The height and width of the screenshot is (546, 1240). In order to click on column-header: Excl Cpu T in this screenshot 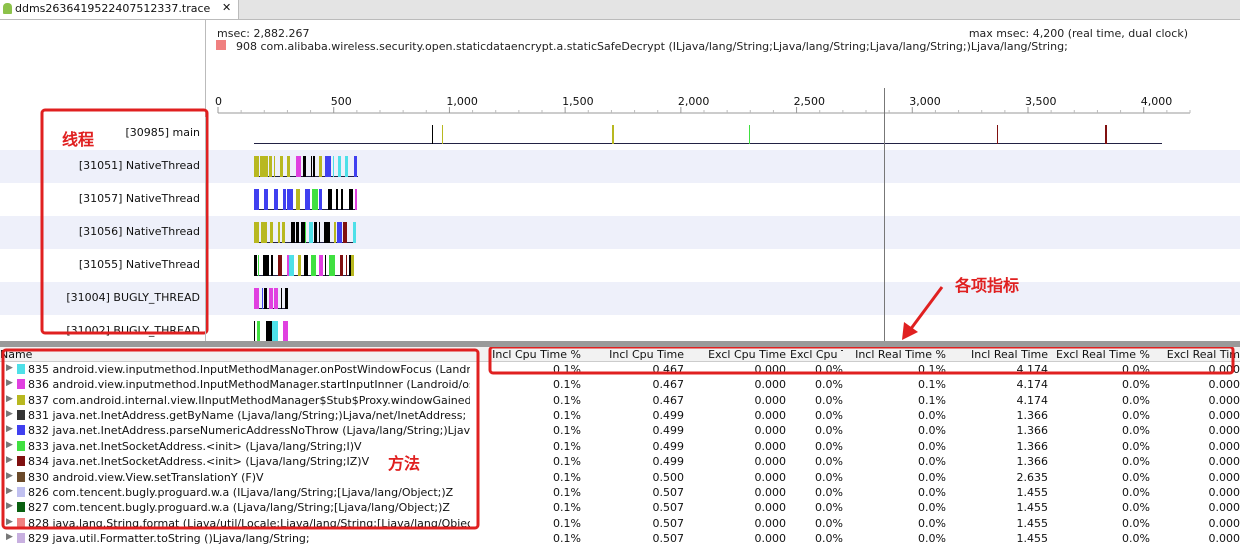, I will do `click(816, 354)`.